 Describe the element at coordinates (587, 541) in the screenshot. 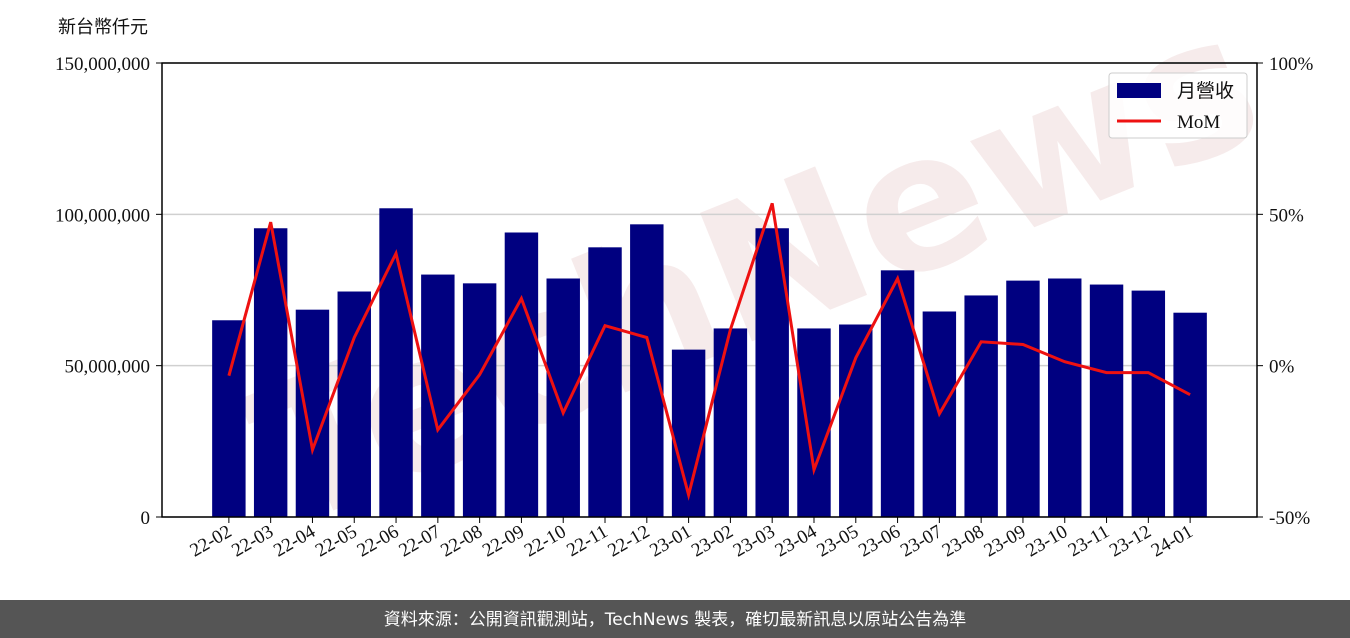

I see `x-tick-label: 22-11` at that location.